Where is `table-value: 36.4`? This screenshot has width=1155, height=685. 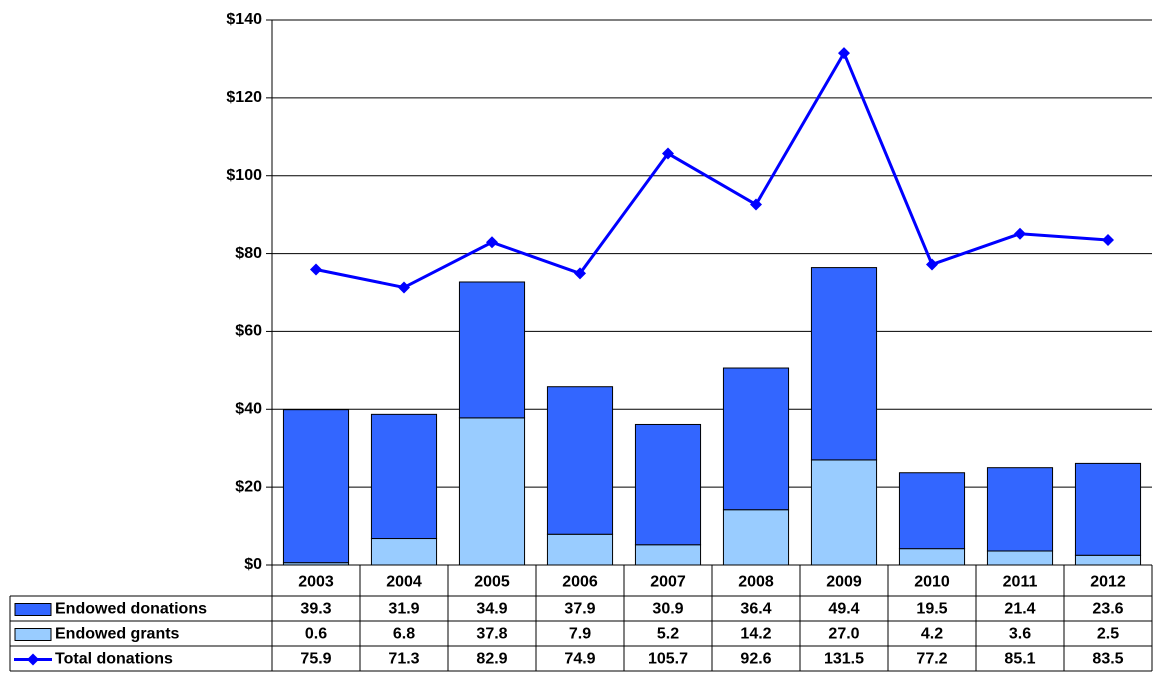 table-value: 36.4 is located at coordinates (755, 609).